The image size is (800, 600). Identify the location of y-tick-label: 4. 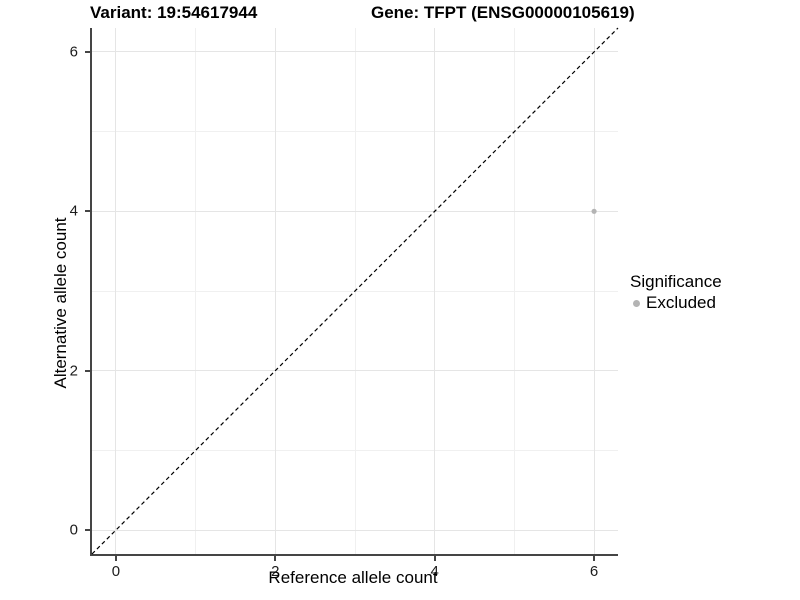
(73, 211).